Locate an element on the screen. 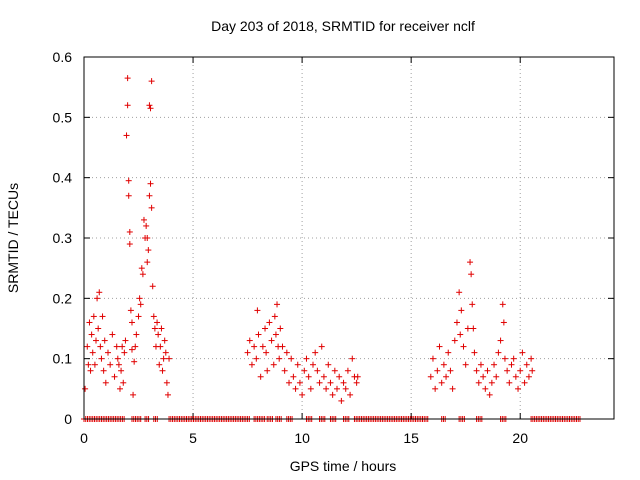 The width and height of the screenshot is (640, 480). y-tick-label: 0.4 is located at coordinates (63, 178).